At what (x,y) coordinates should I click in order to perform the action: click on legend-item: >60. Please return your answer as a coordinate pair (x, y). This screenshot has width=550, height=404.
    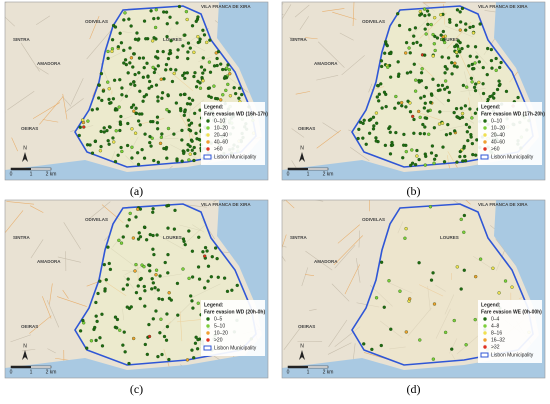
    Looking at the image, I should click on (495, 149).